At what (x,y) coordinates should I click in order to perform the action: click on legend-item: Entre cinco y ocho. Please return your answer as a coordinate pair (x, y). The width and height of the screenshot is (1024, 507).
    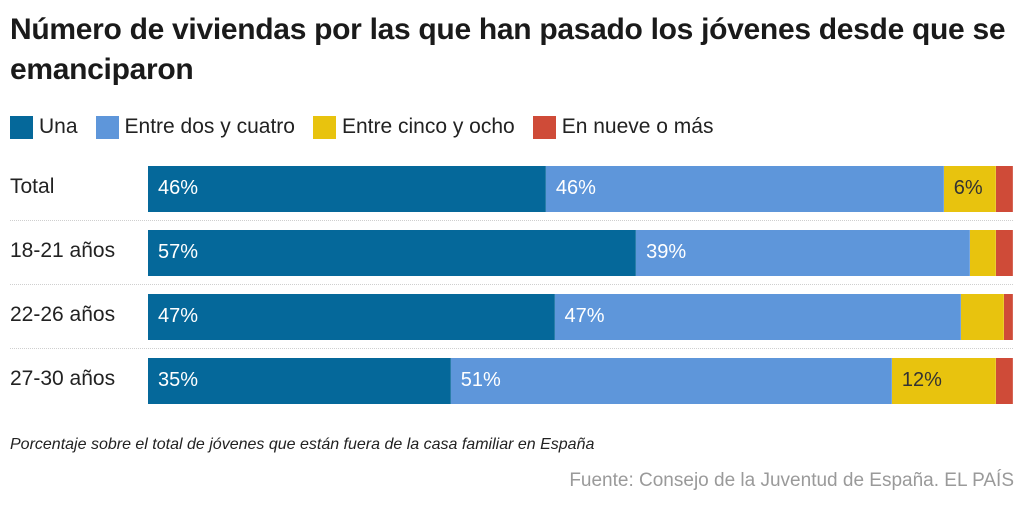
    Looking at the image, I should click on (413, 127).